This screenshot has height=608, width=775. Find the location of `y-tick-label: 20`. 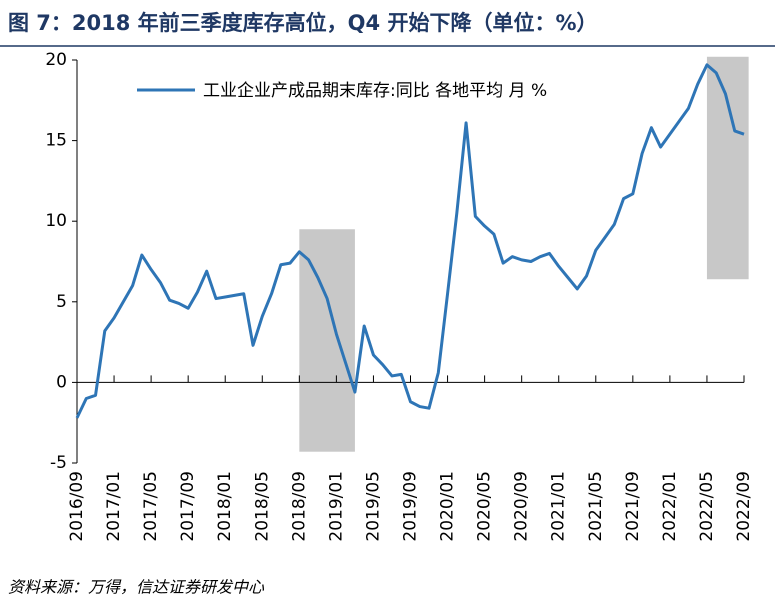

y-tick-label: 20 is located at coordinates (56, 60).